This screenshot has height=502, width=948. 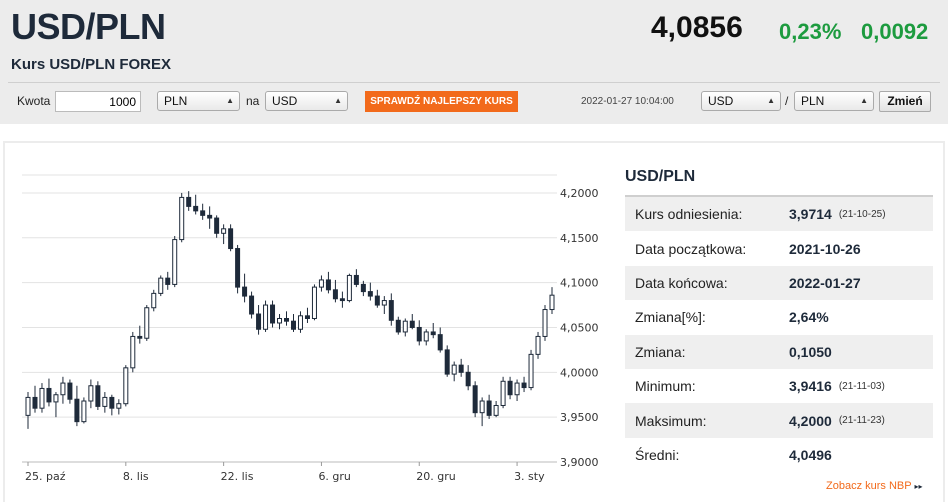 What do you see at coordinates (779, 455) in the screenshot?
I see `stat-row: Średni: 4,0496` at bounding box center [779, 455].